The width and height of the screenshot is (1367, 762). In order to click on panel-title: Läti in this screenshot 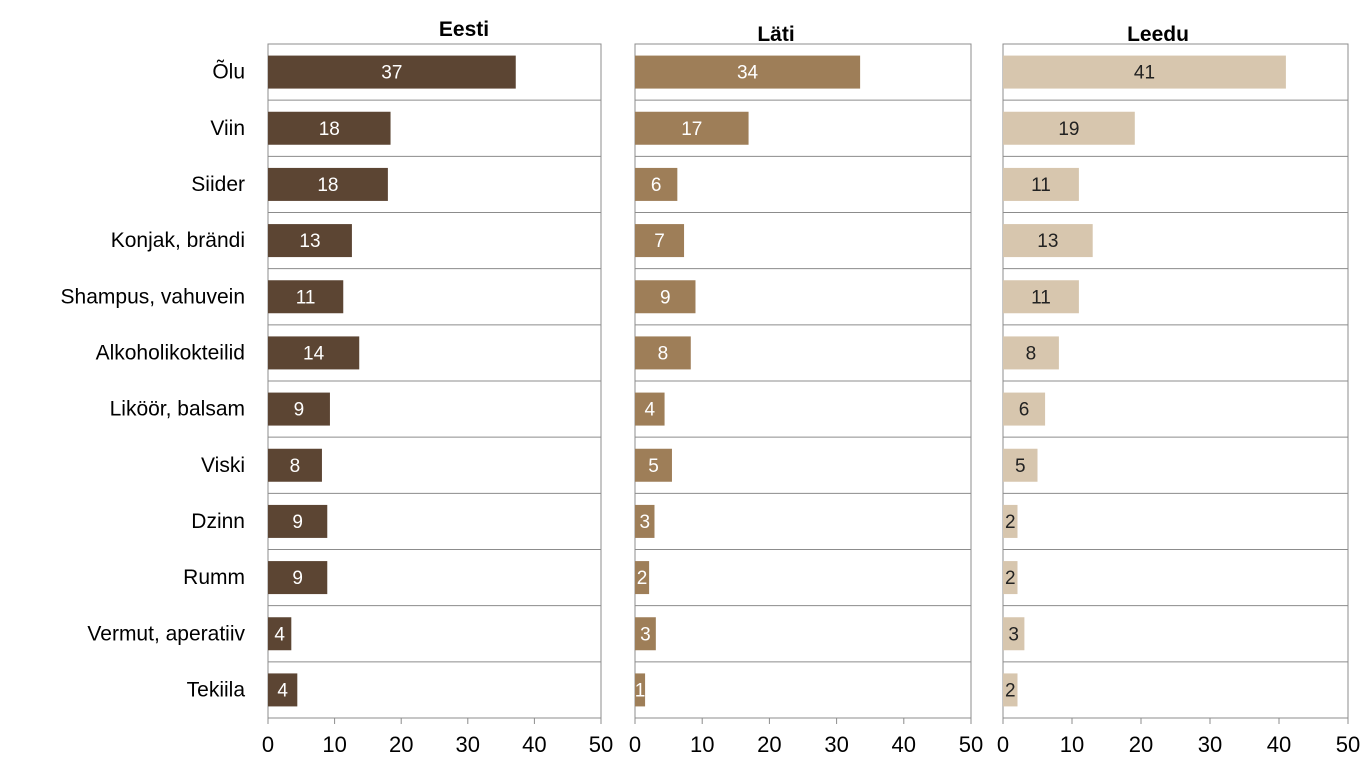, I will do `click(775, 34)`.